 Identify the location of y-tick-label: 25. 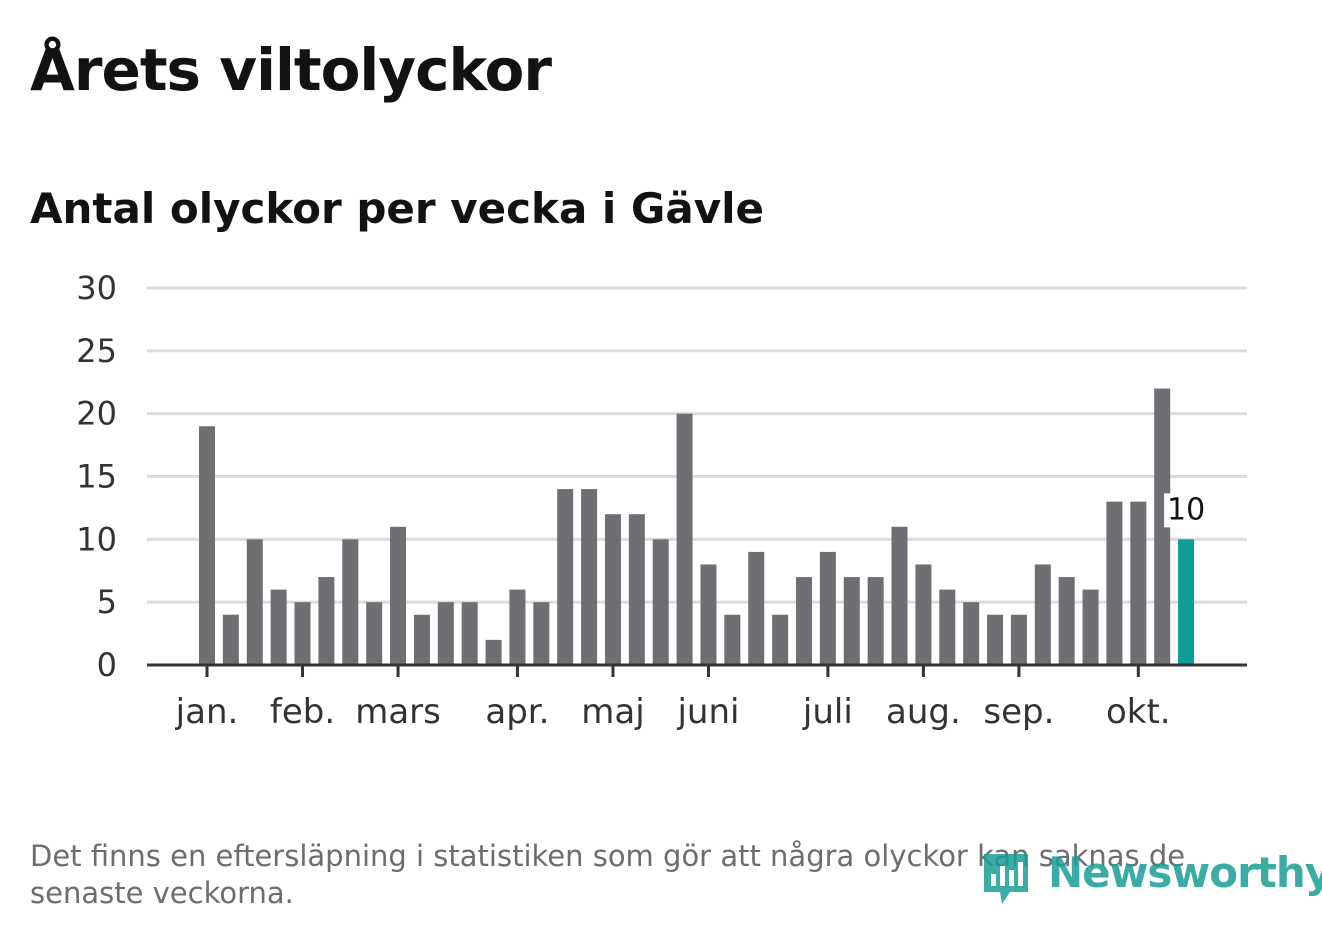
(96, 351).